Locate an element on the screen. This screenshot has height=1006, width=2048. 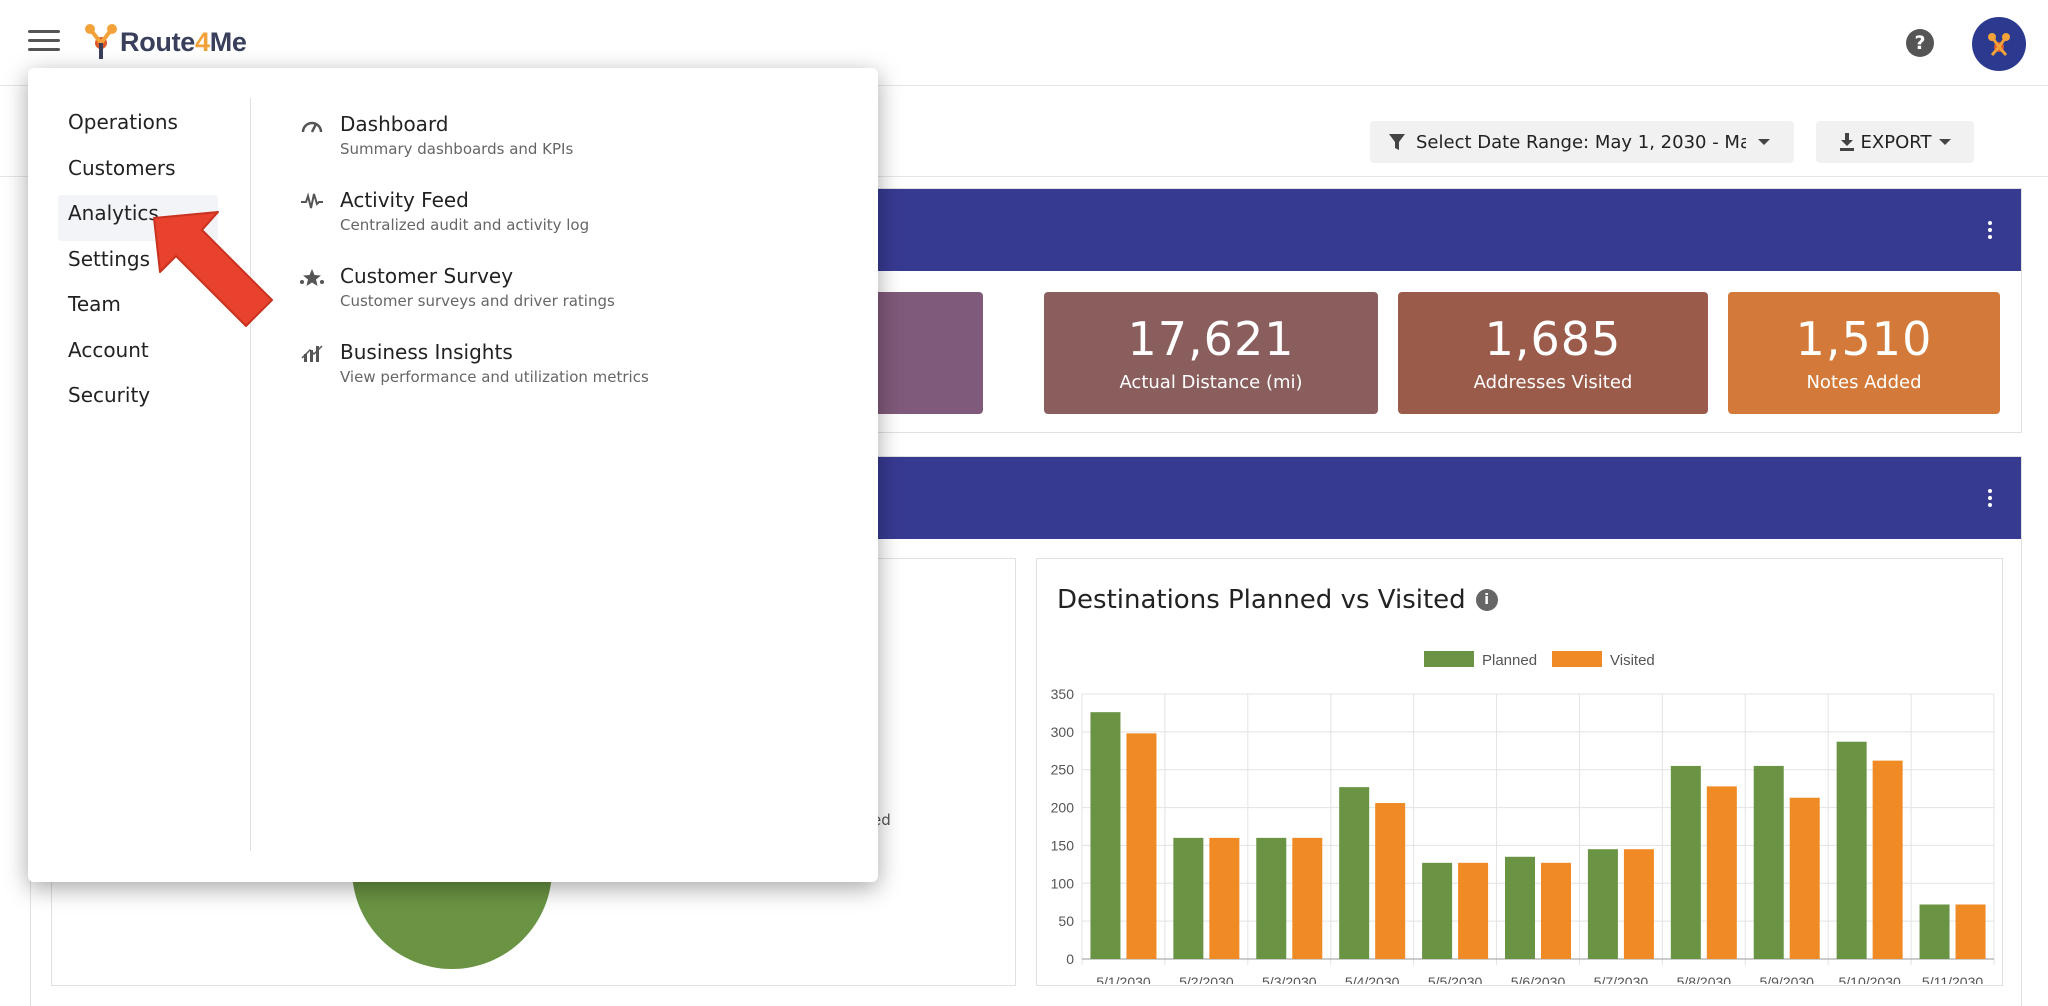
y-tick-label: 300 is located at coordinates (1063, 732).